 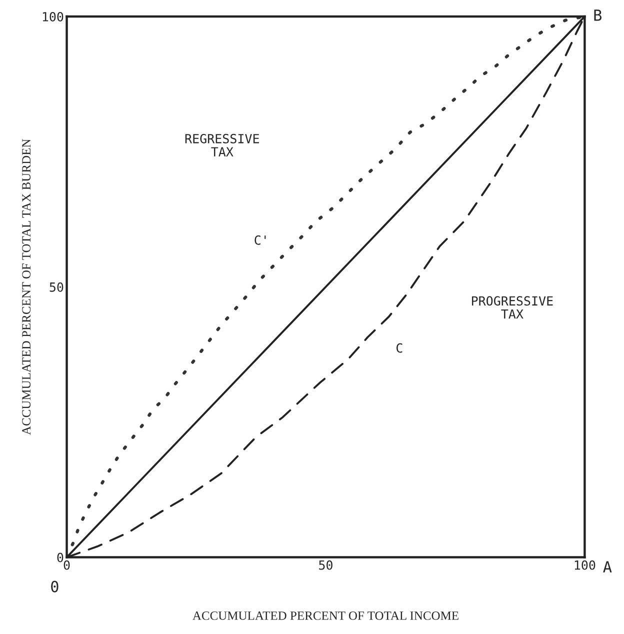 I want to click on annotation: C, so click(x=399, y=348).